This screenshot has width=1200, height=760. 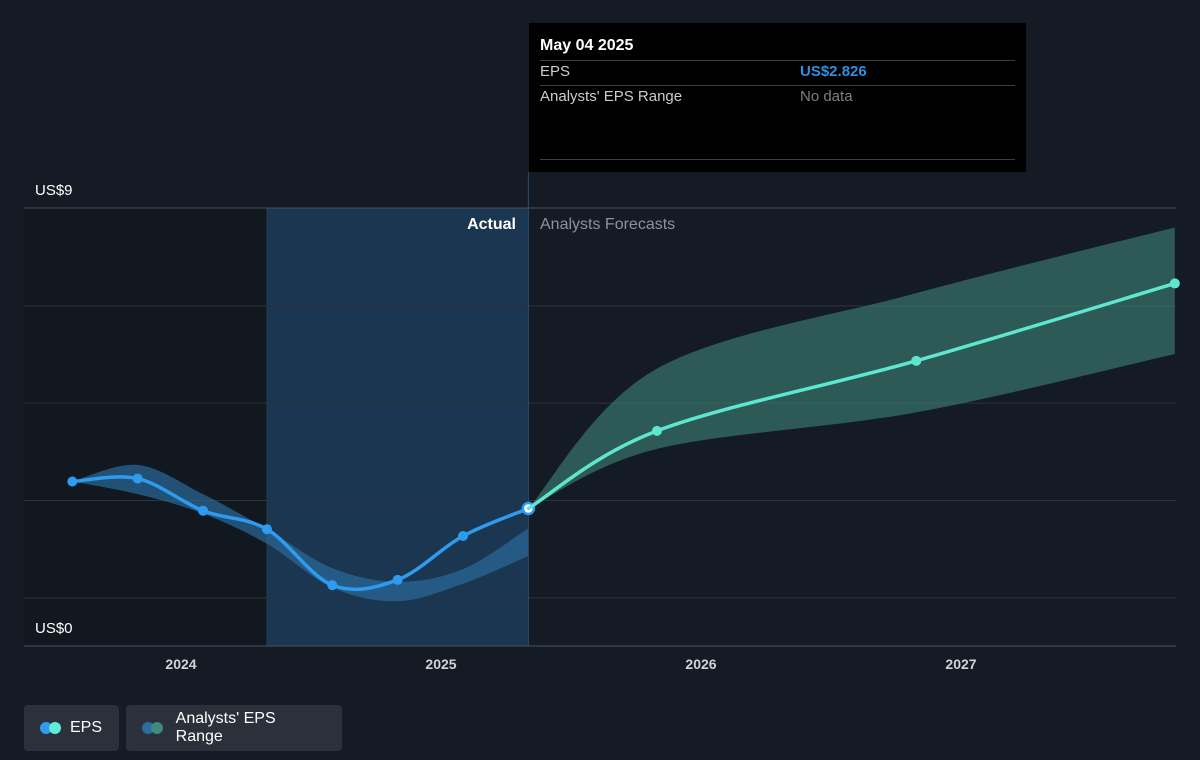 I want to click on tooltip-date: May 04 2025, so click(x=587, y=45).